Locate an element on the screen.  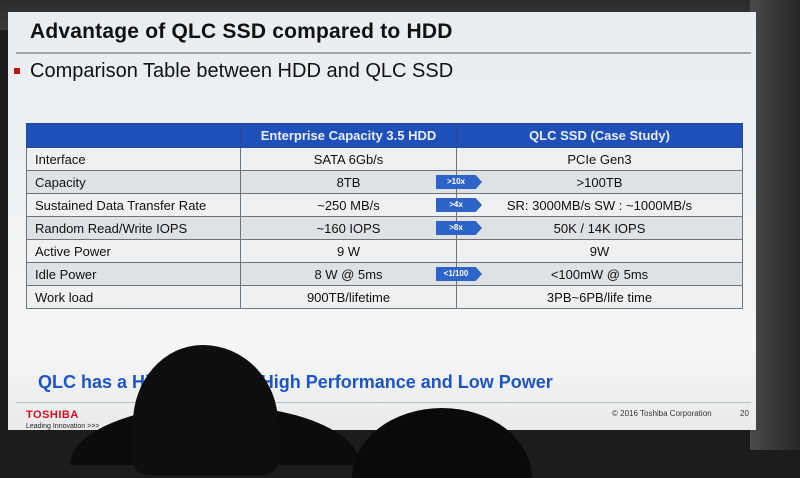
hdd-value-text: 9 W is located at coordinates (348, 251).